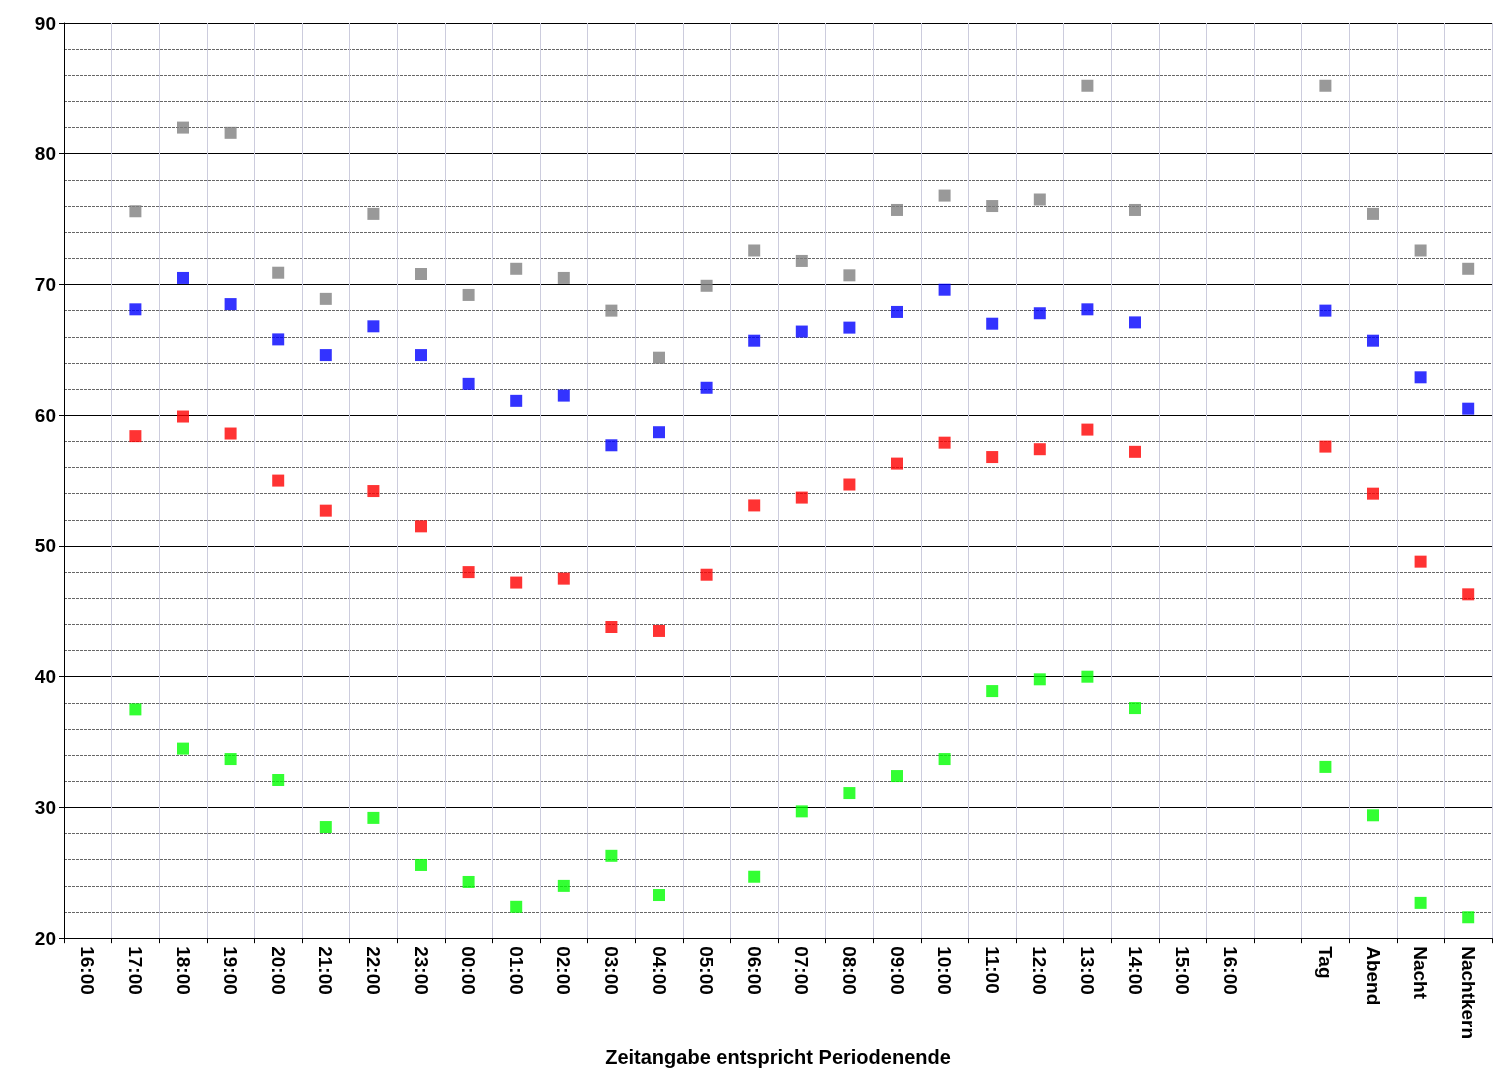 The height and width of the screenshot is (1080, 1507). Describe the element at coordinates (754, 970) in the screenshot. I see `x-tick-label: 06:00` at that location.